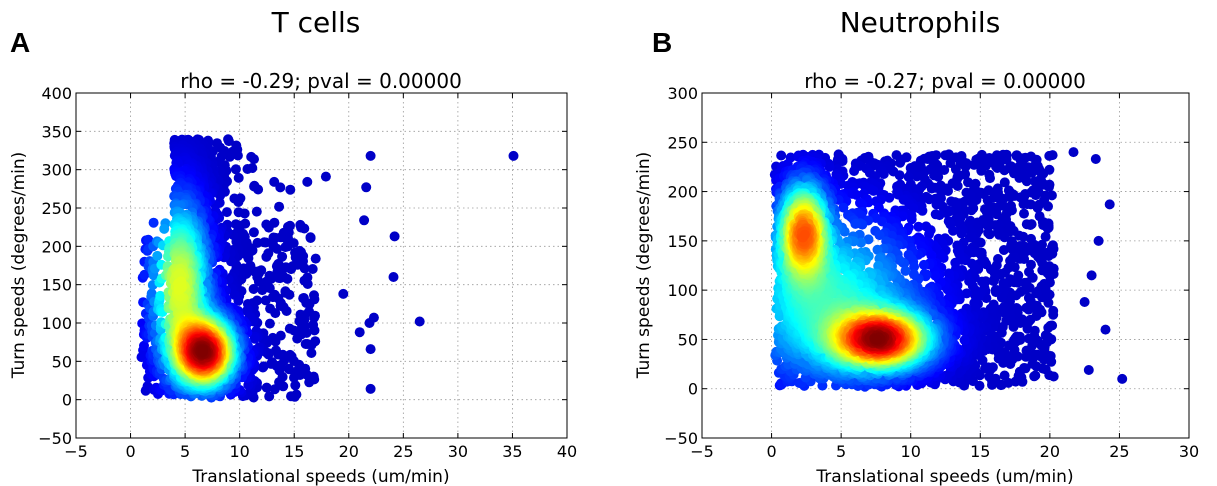 The width and height of the screenshot is (1217, 486). What do you see at coordinates (56, 323) in the screenshot?
I see `y-tick-label: 100` at bounding box center [56, 323].